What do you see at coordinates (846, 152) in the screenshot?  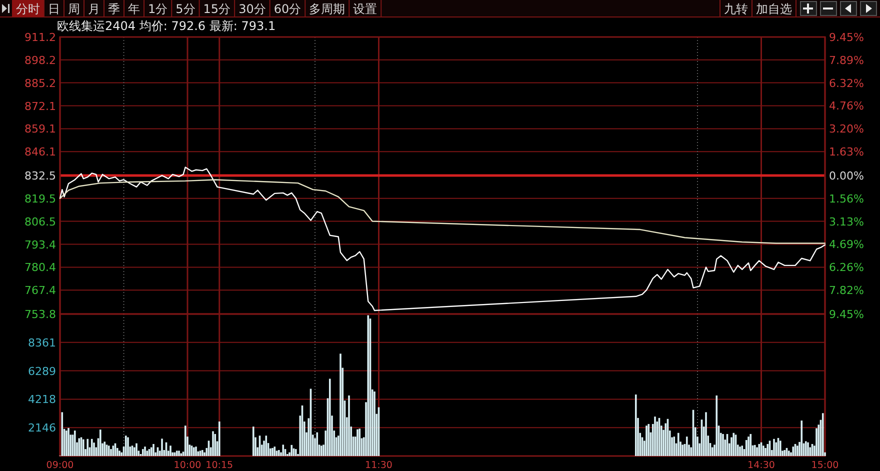 I see `y2tick: 1.63%` at bounding box center [846, 152].